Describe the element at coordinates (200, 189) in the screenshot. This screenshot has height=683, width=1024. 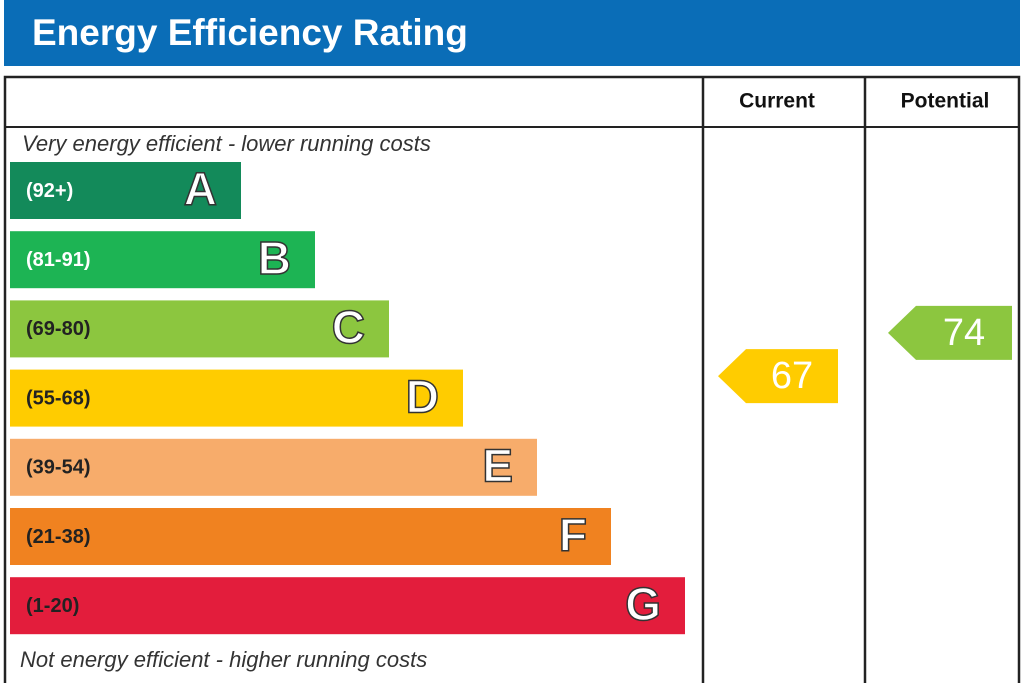
I see `band-letter: A` at that location.